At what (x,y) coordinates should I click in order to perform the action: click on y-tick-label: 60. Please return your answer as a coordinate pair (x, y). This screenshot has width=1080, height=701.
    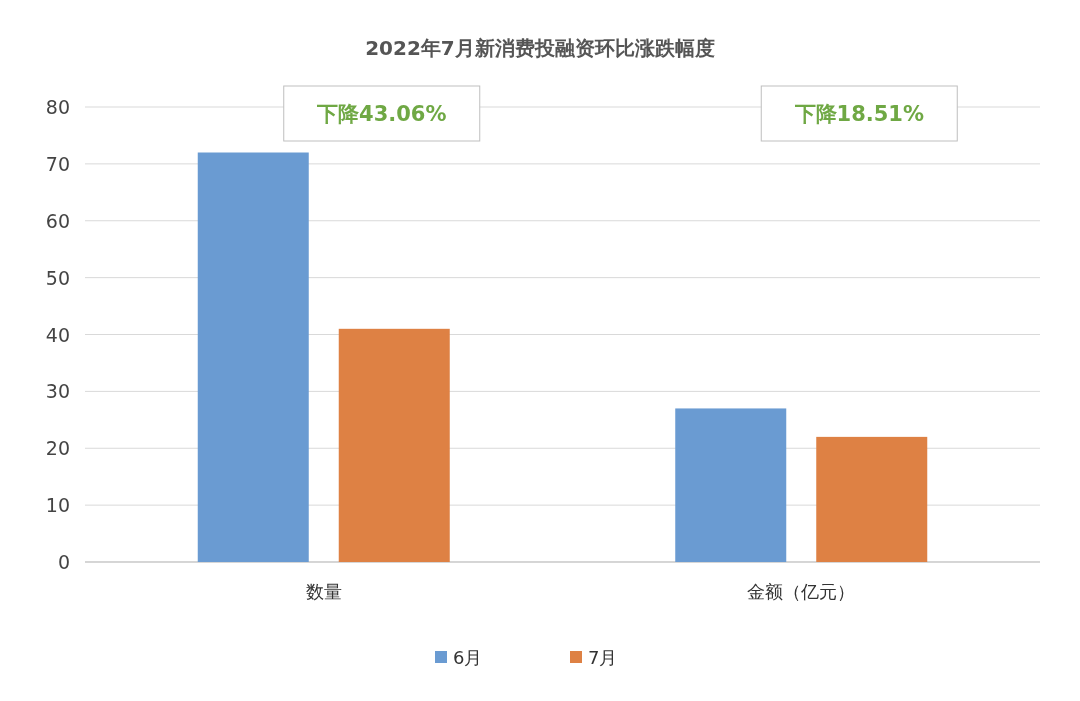
    Looking at the image, I should click on (57, 220).